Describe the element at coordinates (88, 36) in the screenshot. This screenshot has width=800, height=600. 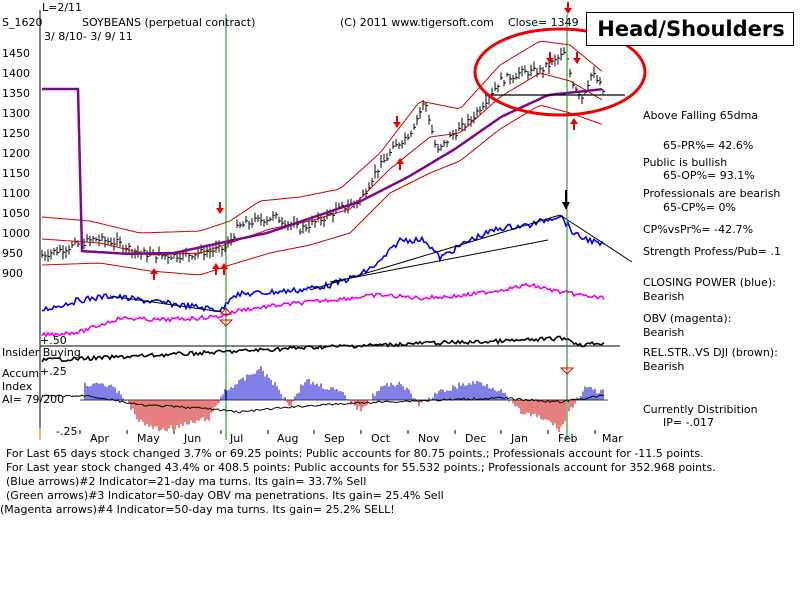
I see `daterange-label: 3/ 8/10- 3/ 9/ 11` at that location.